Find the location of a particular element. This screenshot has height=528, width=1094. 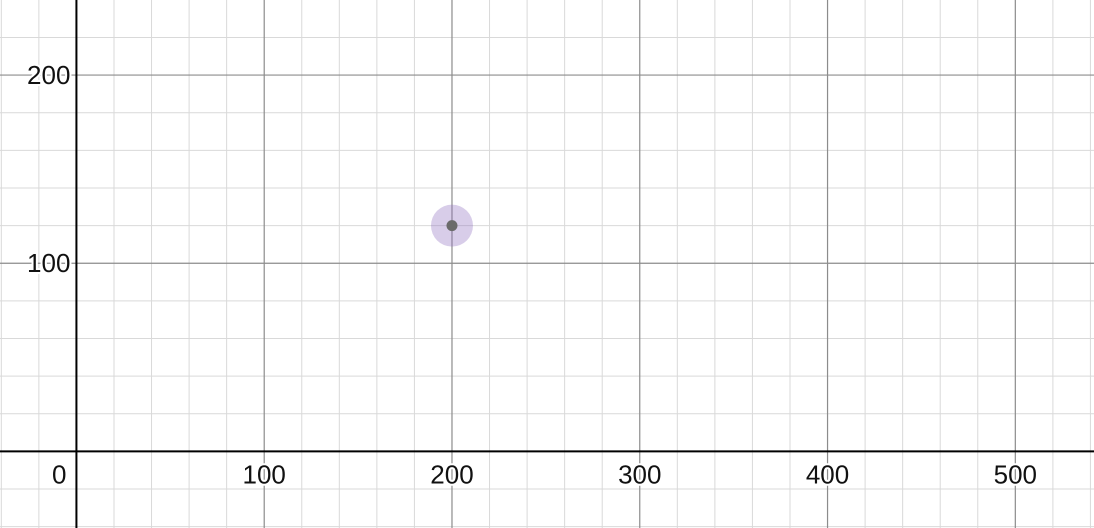

data-points is located at coordinates (451, 225).